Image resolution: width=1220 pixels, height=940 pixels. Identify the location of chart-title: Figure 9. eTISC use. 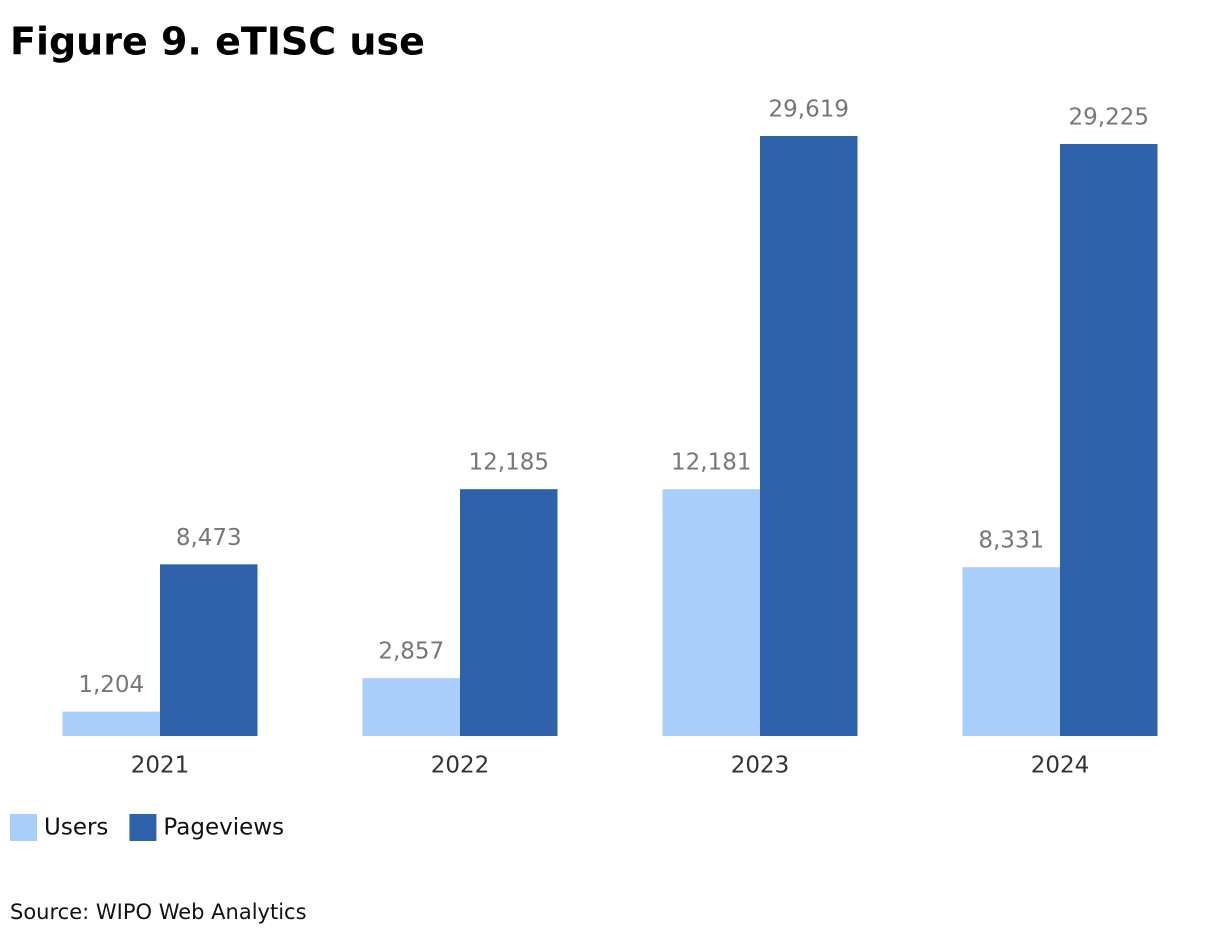
(217, 42).